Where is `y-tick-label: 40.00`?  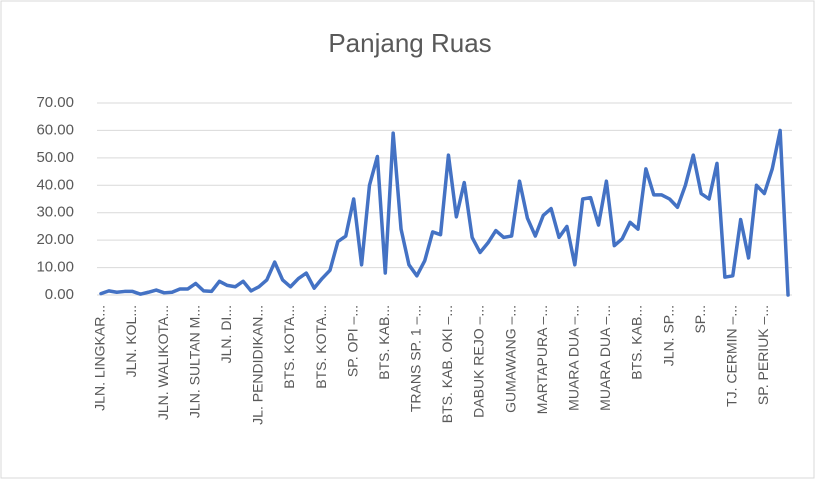
y-tick-label: 40.00 is located at coordinates (55, 184).